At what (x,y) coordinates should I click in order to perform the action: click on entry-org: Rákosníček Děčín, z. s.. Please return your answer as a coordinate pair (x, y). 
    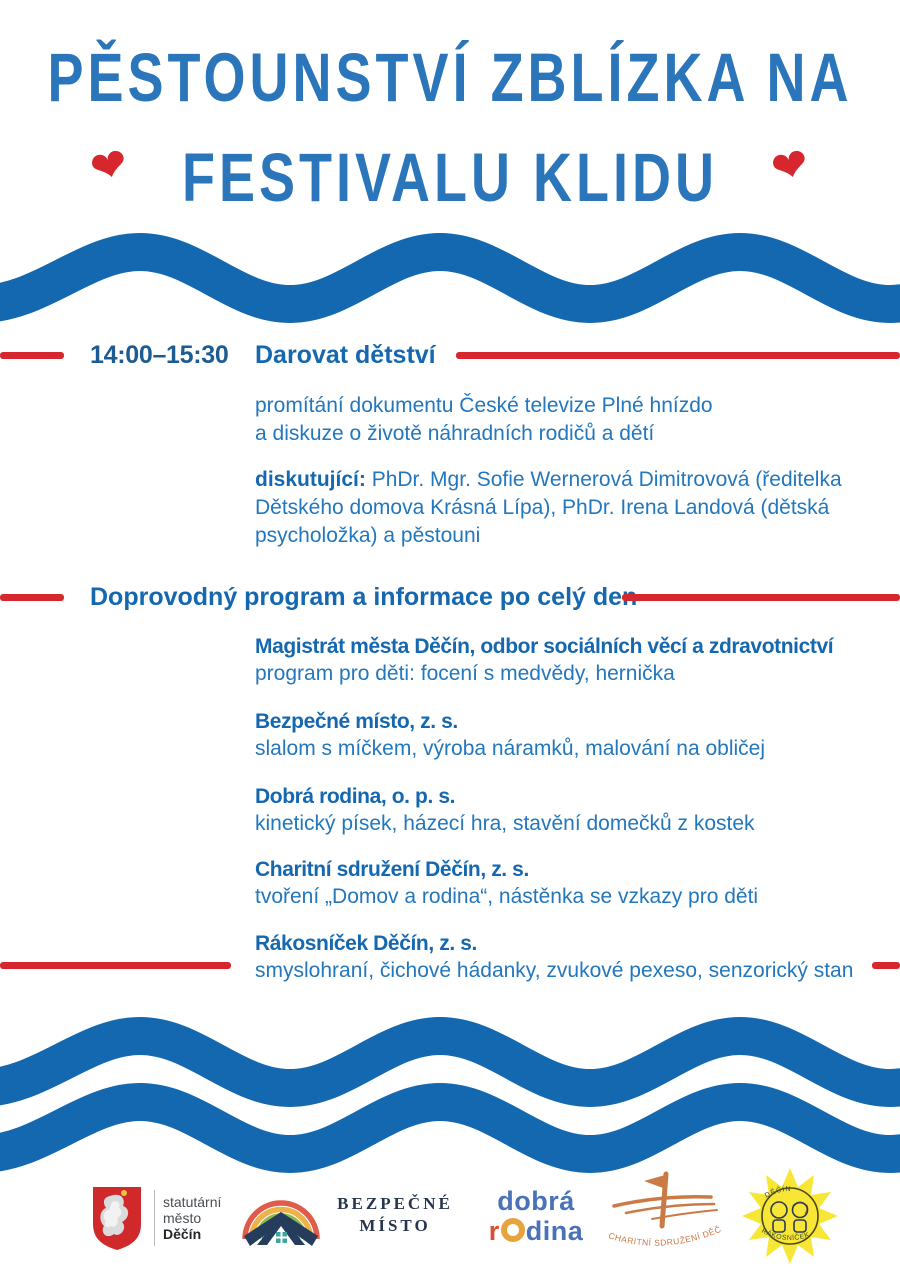
    Looking at the image, I should click on (366, 943).